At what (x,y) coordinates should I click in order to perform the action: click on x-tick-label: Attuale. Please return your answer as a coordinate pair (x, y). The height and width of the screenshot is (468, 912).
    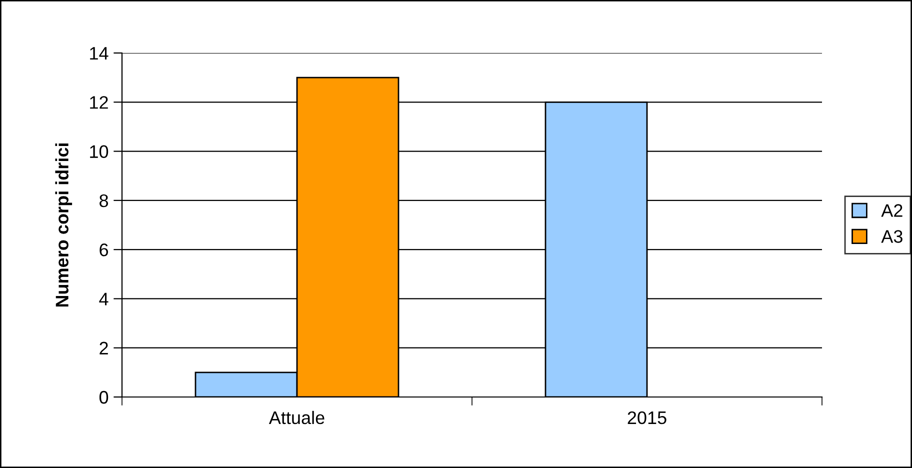
    Looking at the image, I should click on (296, 417).